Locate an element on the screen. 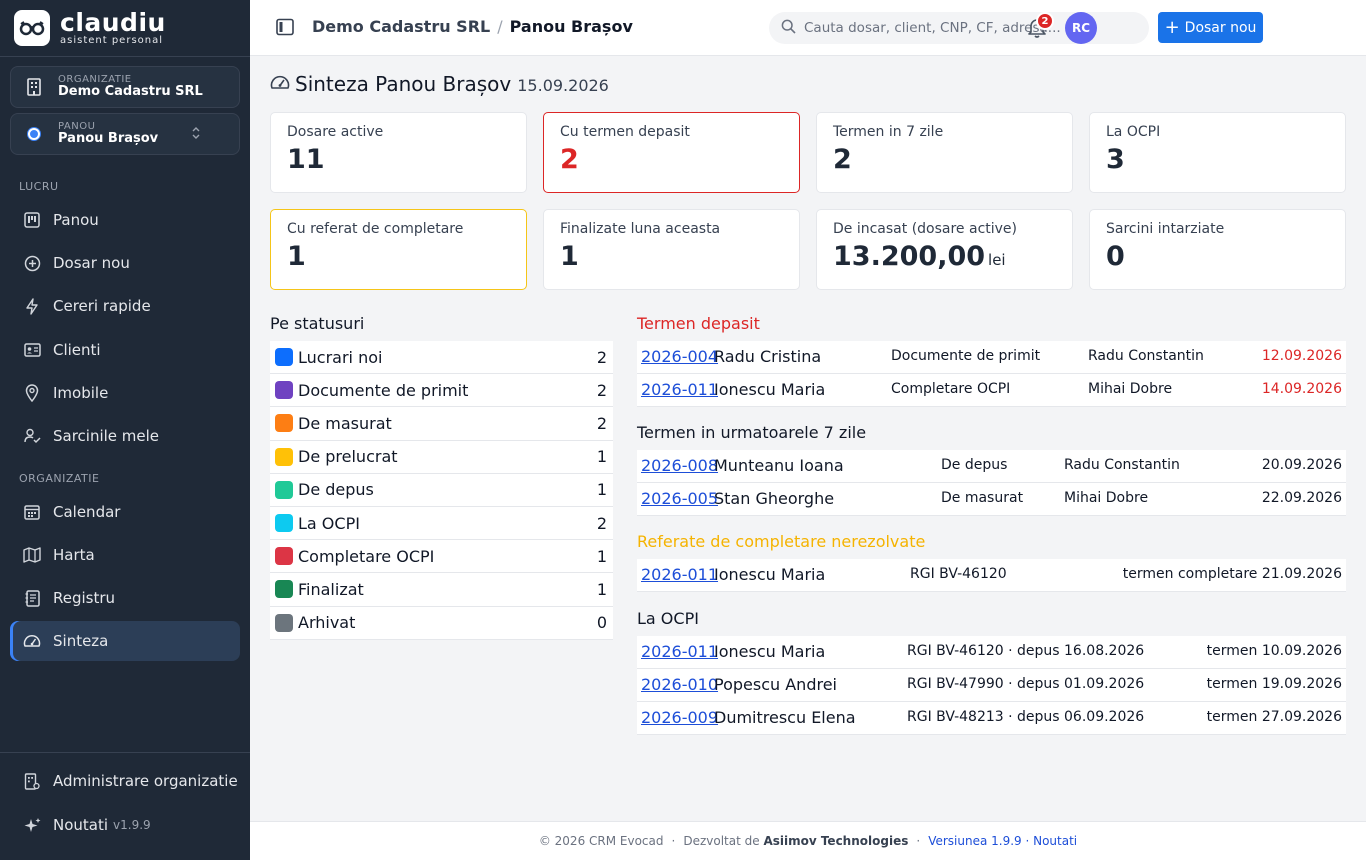  footer-version-link: Versiunea 1.9.9 · Noutati is located at coordinates (1003, 841).